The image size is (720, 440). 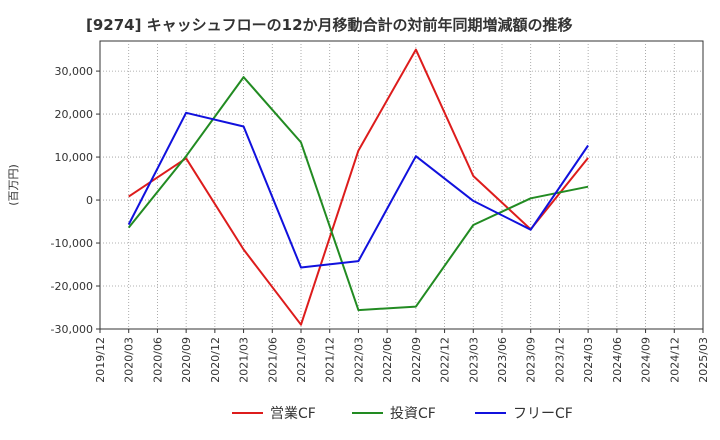 I want to click on legend-label: 投資CF, so click(x=413, y=414).